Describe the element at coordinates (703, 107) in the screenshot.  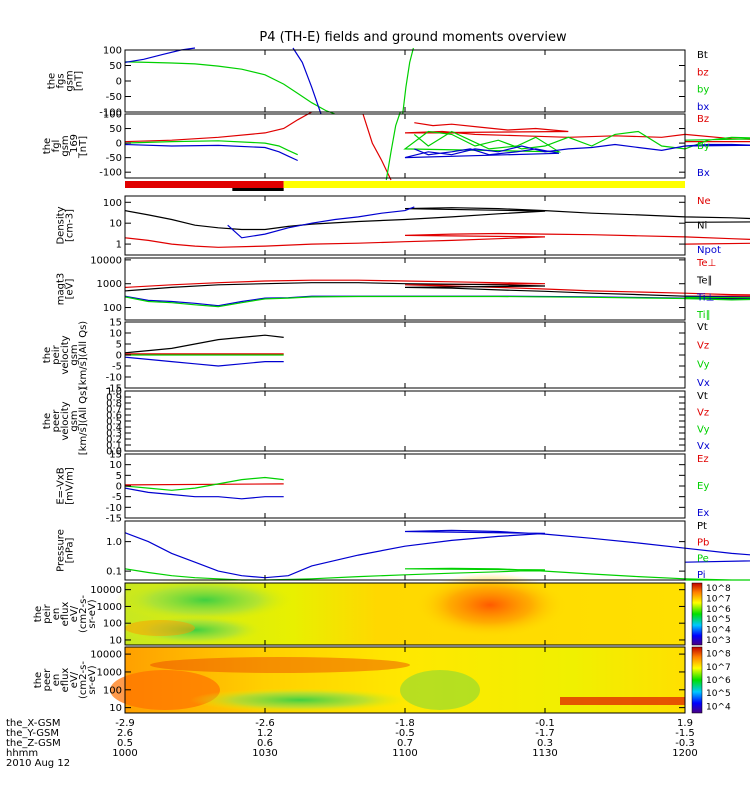
I see `legend-entry-fgs: bx` at that location.